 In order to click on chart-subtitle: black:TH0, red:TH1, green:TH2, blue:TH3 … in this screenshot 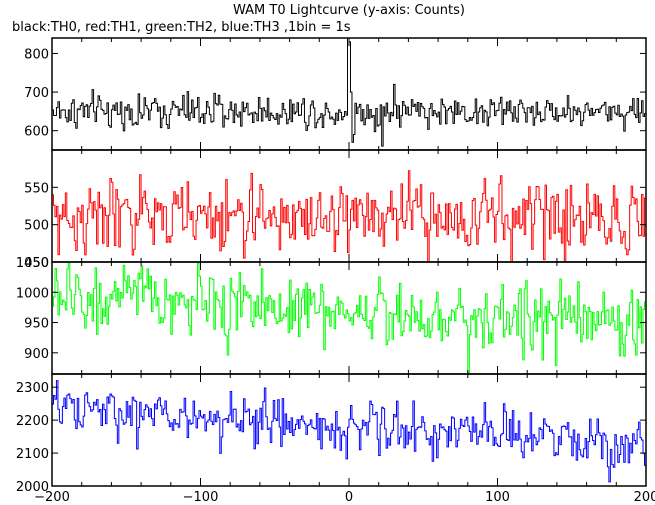, I will do `click(181, 27)`.